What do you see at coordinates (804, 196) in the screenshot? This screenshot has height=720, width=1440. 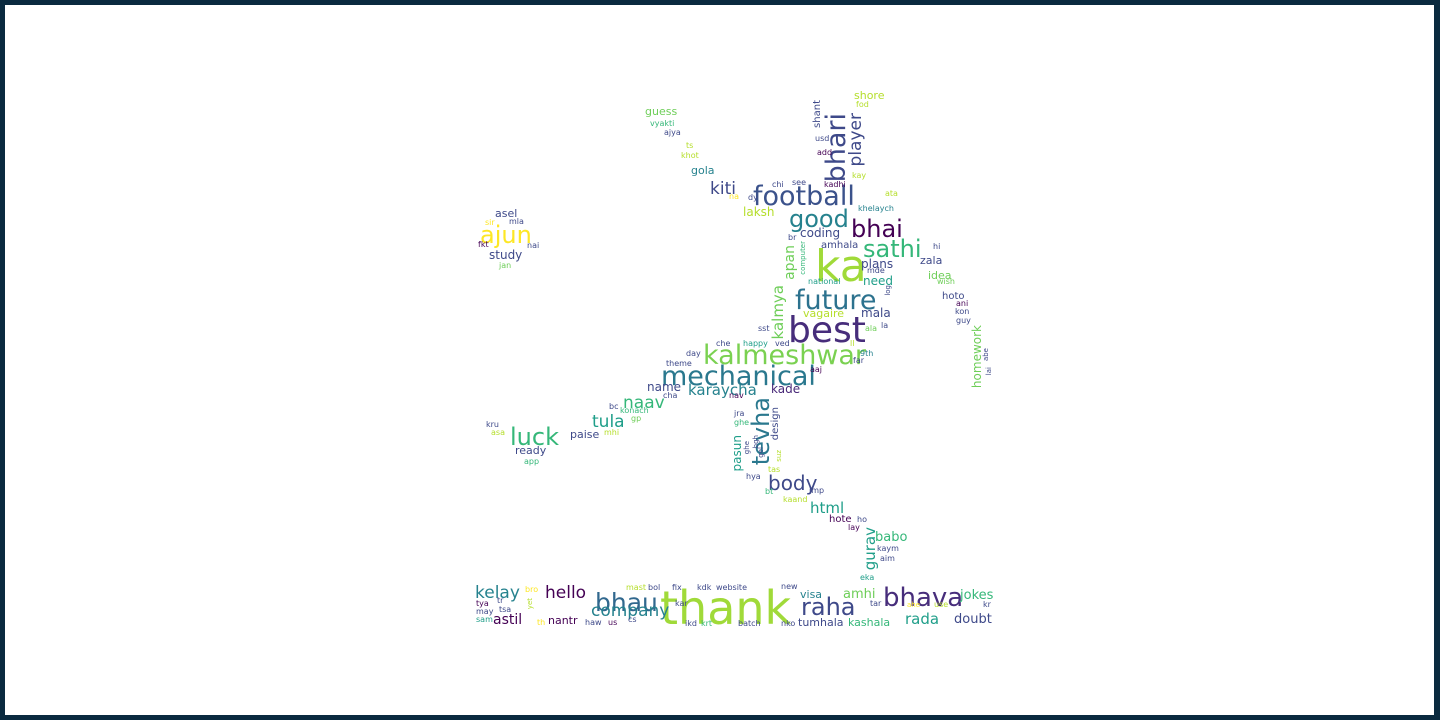 I see `word-football: football` at bounding box center [804, 196].